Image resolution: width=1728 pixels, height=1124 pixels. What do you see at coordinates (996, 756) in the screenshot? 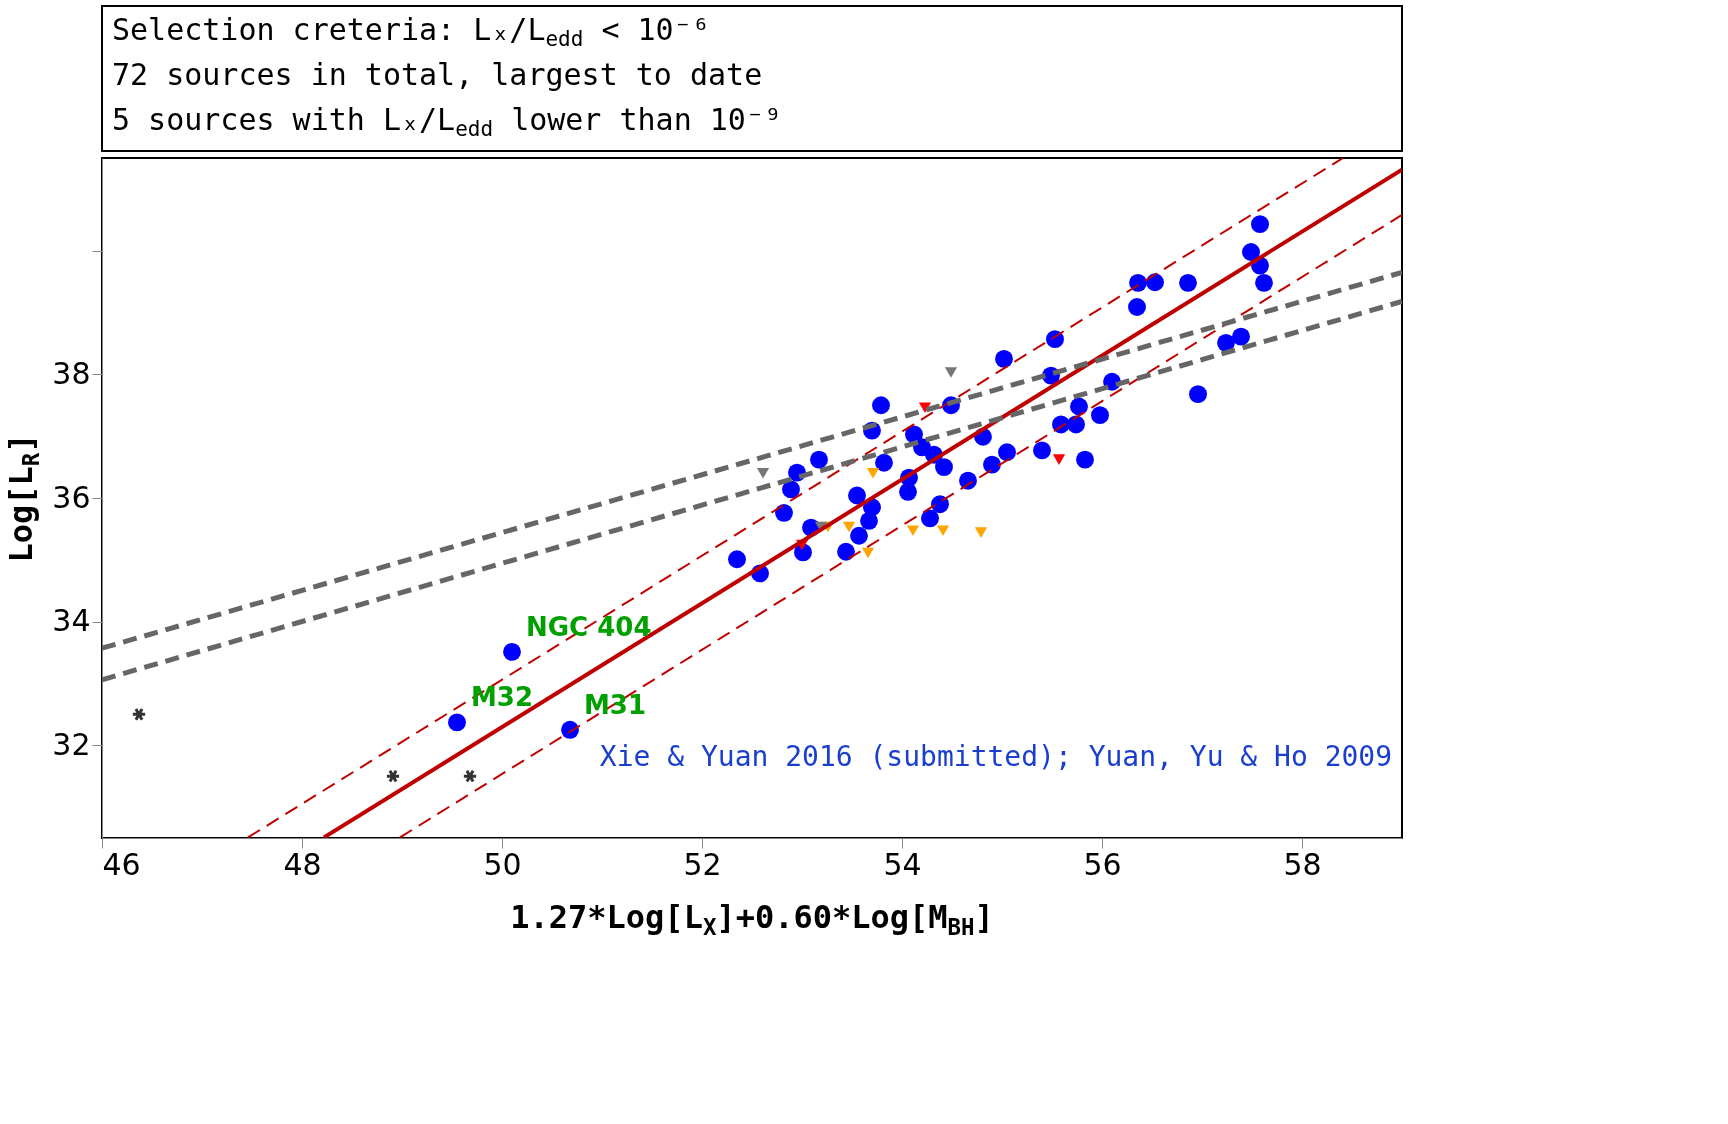
I see `annotation: Xie & Yuan 2016 (submitted); Yuan, Yu & Ho 2009` at bounding box center [996, 756].